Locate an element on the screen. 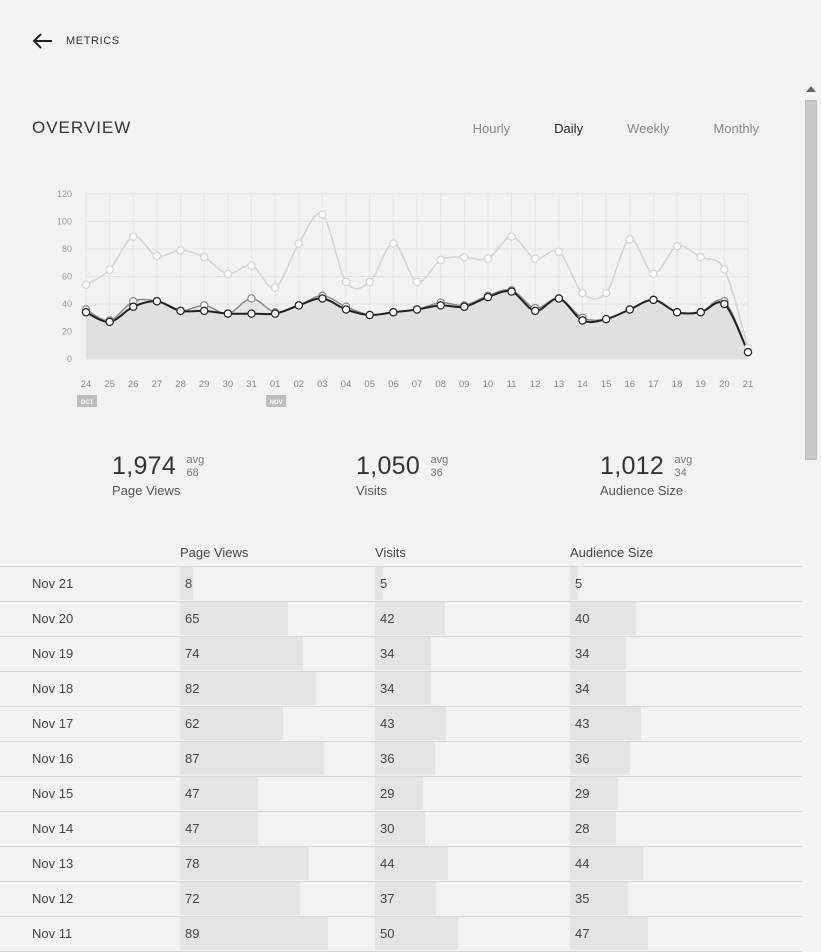  x-tick-label: 05 is located at coordinates (369, 384).